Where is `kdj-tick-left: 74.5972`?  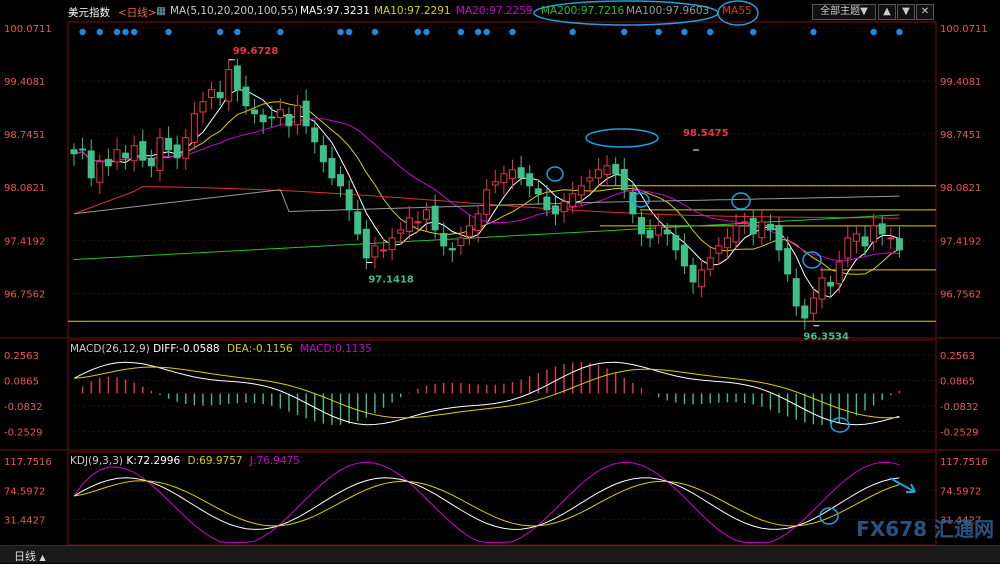 kdj-tick-left: 74.5972 is located at coordinates (24, 491).